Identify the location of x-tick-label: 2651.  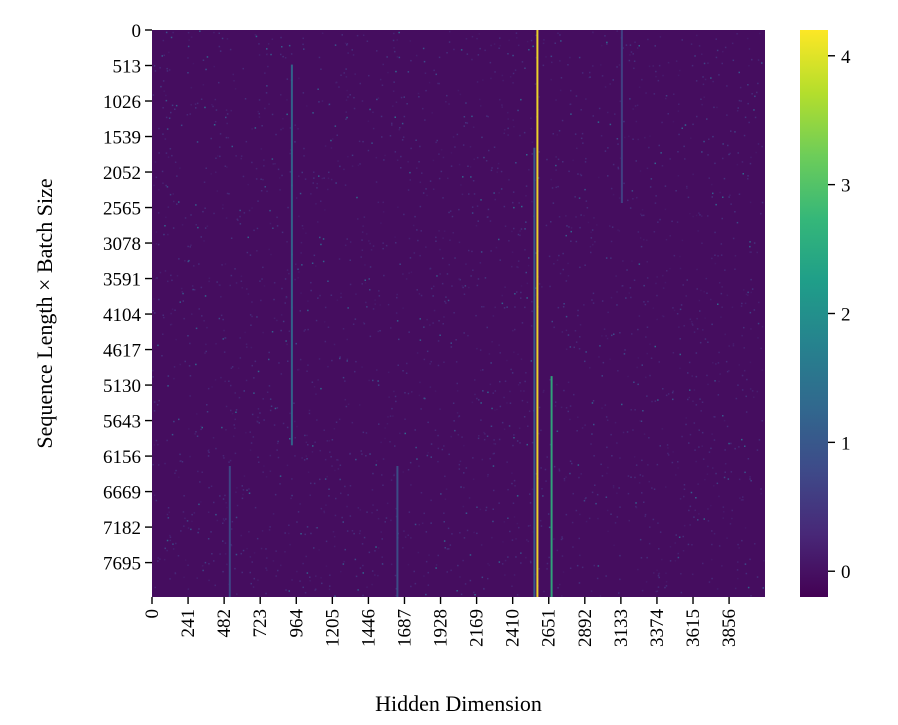
(549, 628).